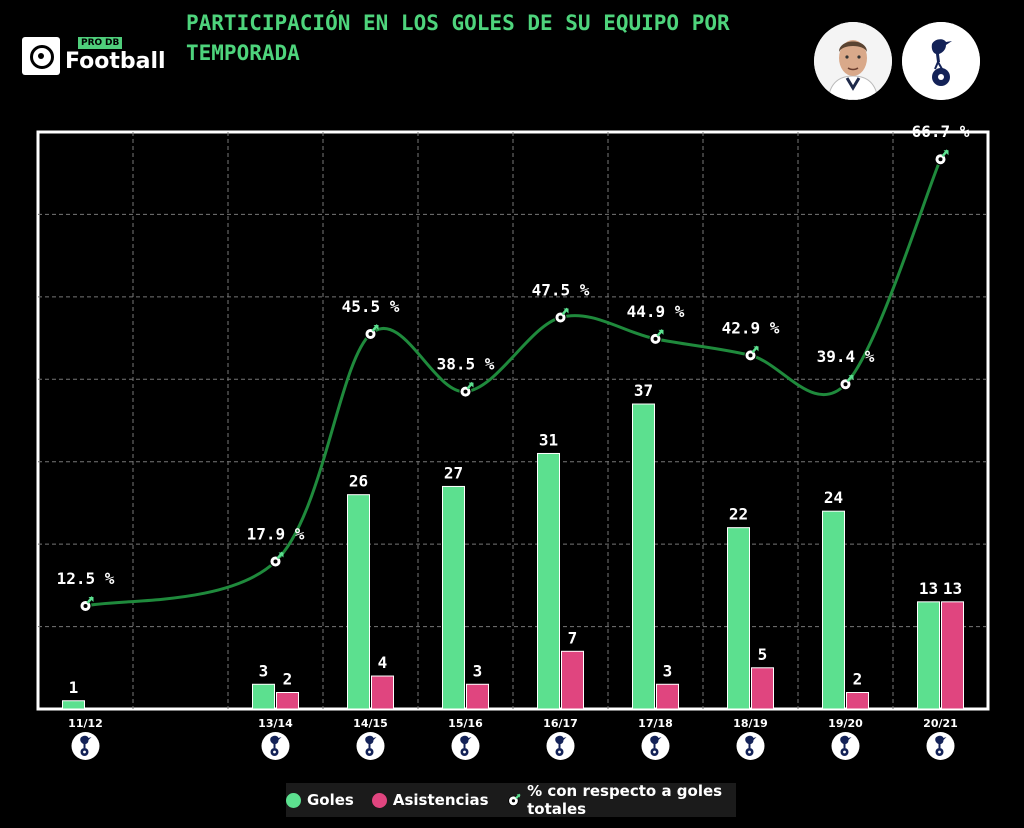 This screenshot has height=828, width=1024. Describe the element at coordinates (643, 390) in the screenshot. I see `bar-goals-label: 37` at that location.